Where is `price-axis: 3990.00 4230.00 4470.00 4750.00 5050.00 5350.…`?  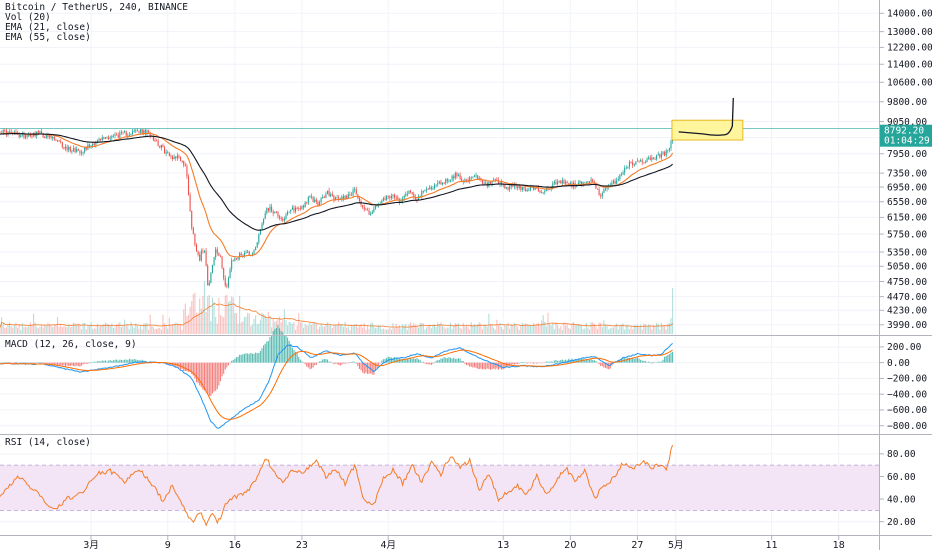
price-axis: 3990.00 4230.00 4470.00 4750.00 5050.00 5350.… is located at coordinates (906, 170).